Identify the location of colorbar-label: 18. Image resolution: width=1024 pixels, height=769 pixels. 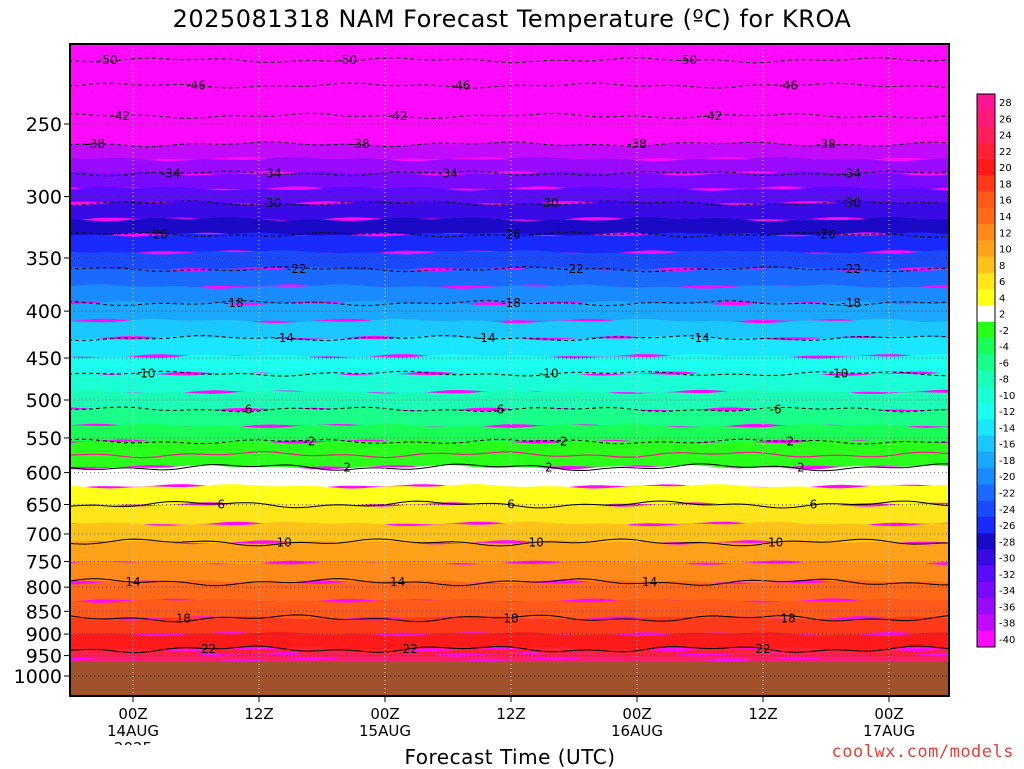
(1005, 184).